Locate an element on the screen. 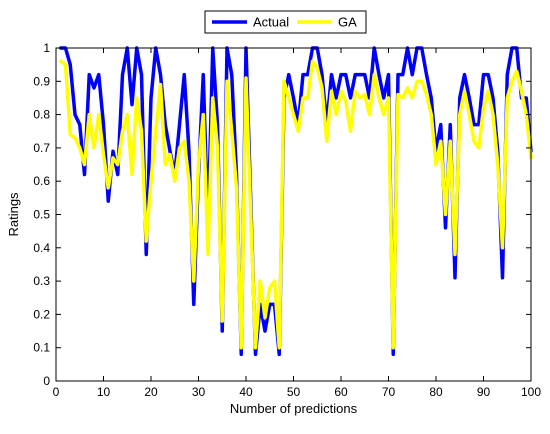 The width and height of the screenshot is (550, 434). x-axis-label: Number of predictions is located at coordinates (294, 408).